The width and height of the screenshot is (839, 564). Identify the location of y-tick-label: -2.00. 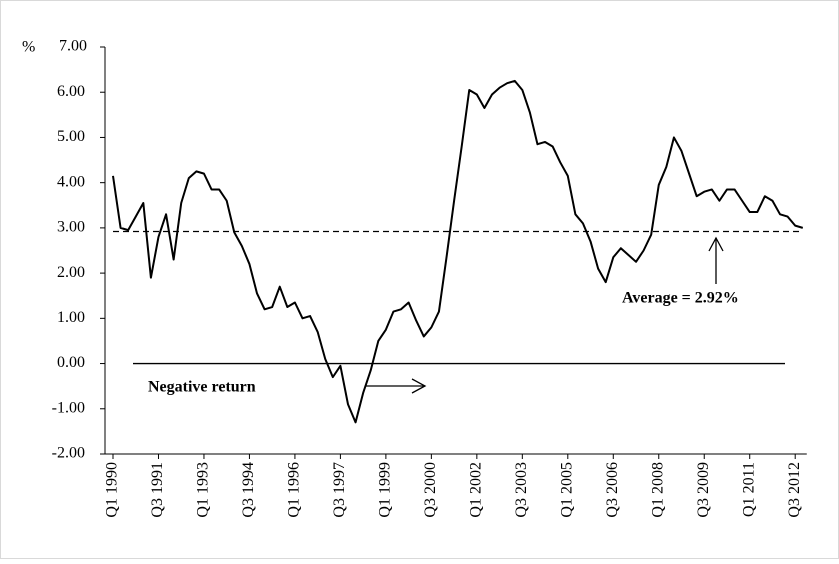
(68, 453).